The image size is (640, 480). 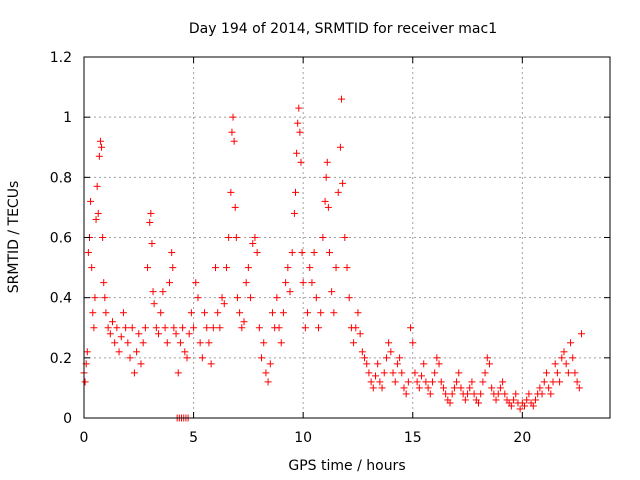 I want to click on x-tick-label: 0, so click(x=84, y=438).